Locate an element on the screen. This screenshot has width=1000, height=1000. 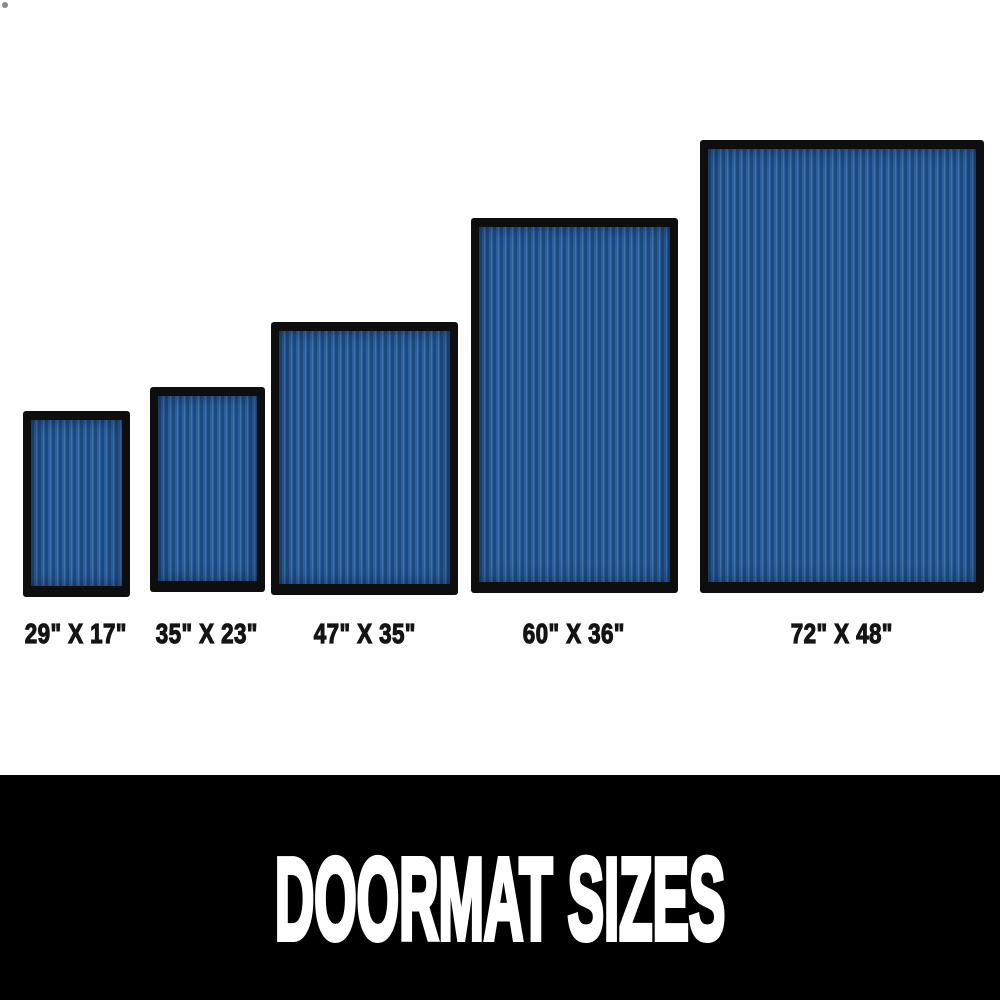
size-label-35x23: 35" X 23" is located at coordinates (207, 633).